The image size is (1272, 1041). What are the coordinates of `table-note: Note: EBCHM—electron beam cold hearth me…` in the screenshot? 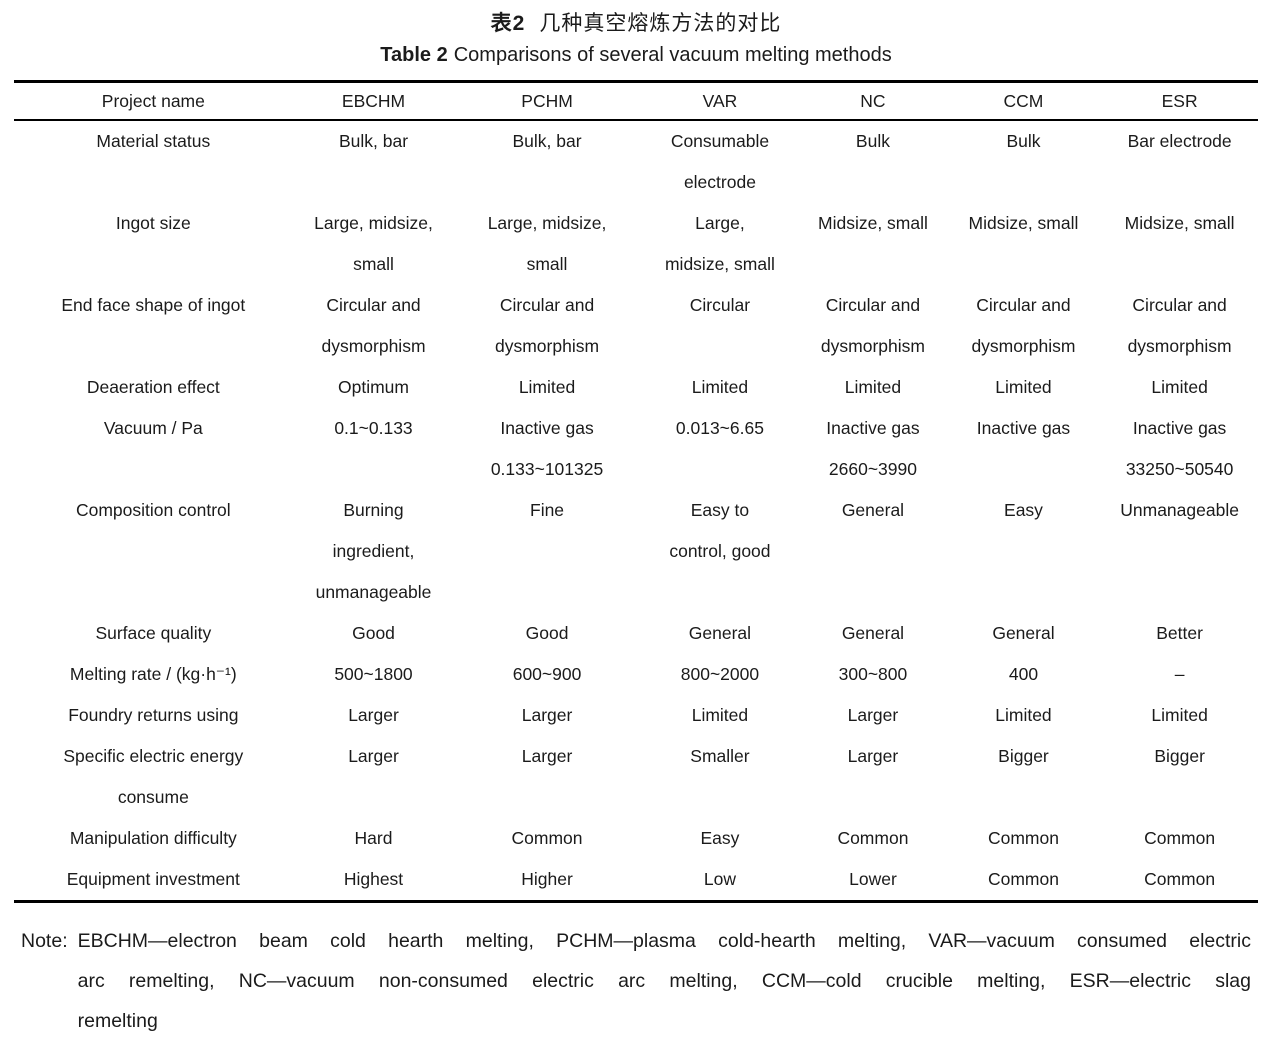 It's located at (636, 981).